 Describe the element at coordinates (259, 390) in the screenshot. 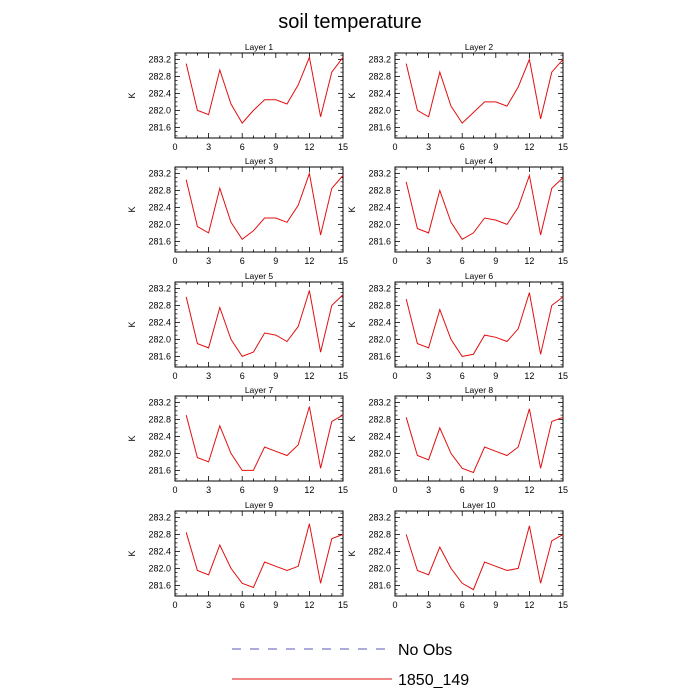

I see `panel-title: Layer 7` at that location.